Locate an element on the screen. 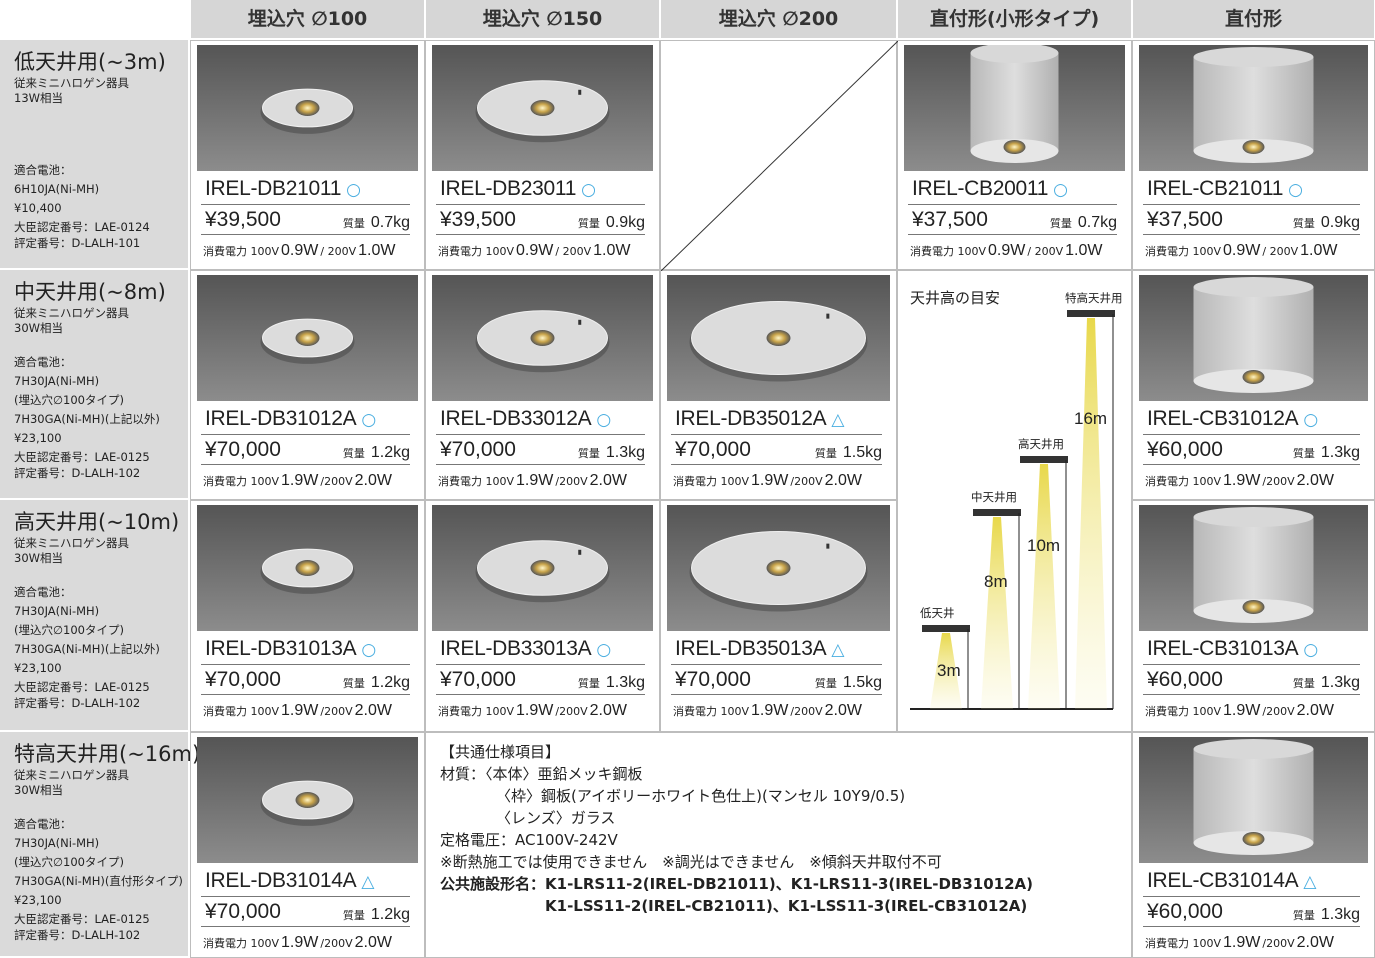 Image resolution: width=1375 pixels, height=958 pixels. model-line: IREL-DB31013A ○ is located at coordinates (290, 649).